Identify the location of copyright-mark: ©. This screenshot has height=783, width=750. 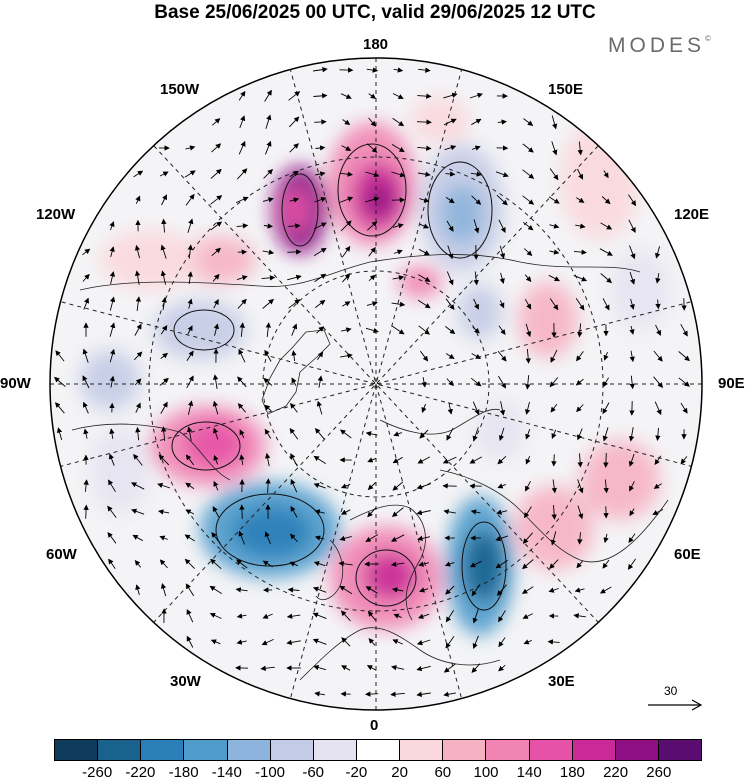
(708, 38).